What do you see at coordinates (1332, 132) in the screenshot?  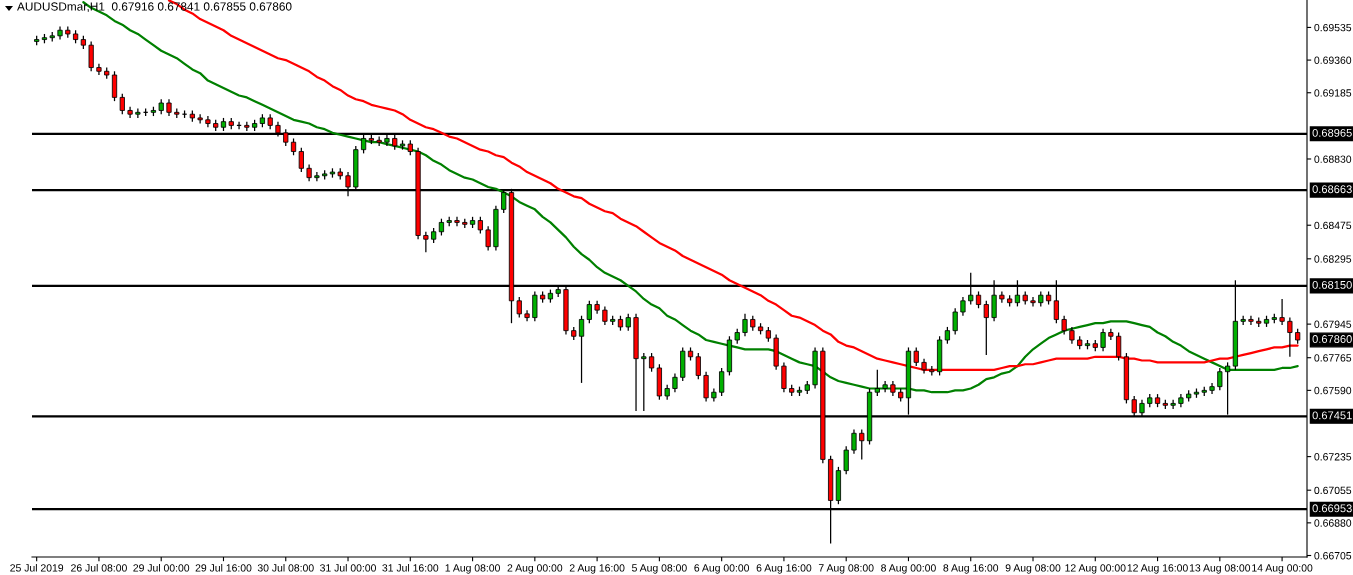 I see `ref-line-label: 0.68965` at bounding box center [1332, 132].